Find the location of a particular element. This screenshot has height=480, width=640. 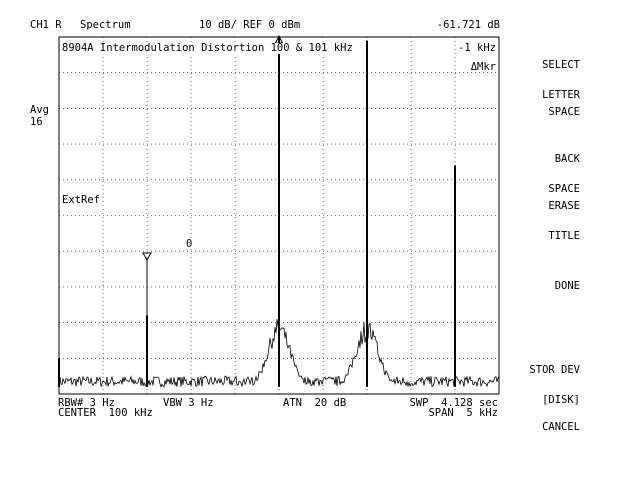

softkey-line: SELECT is located at coordinates (561, 65).